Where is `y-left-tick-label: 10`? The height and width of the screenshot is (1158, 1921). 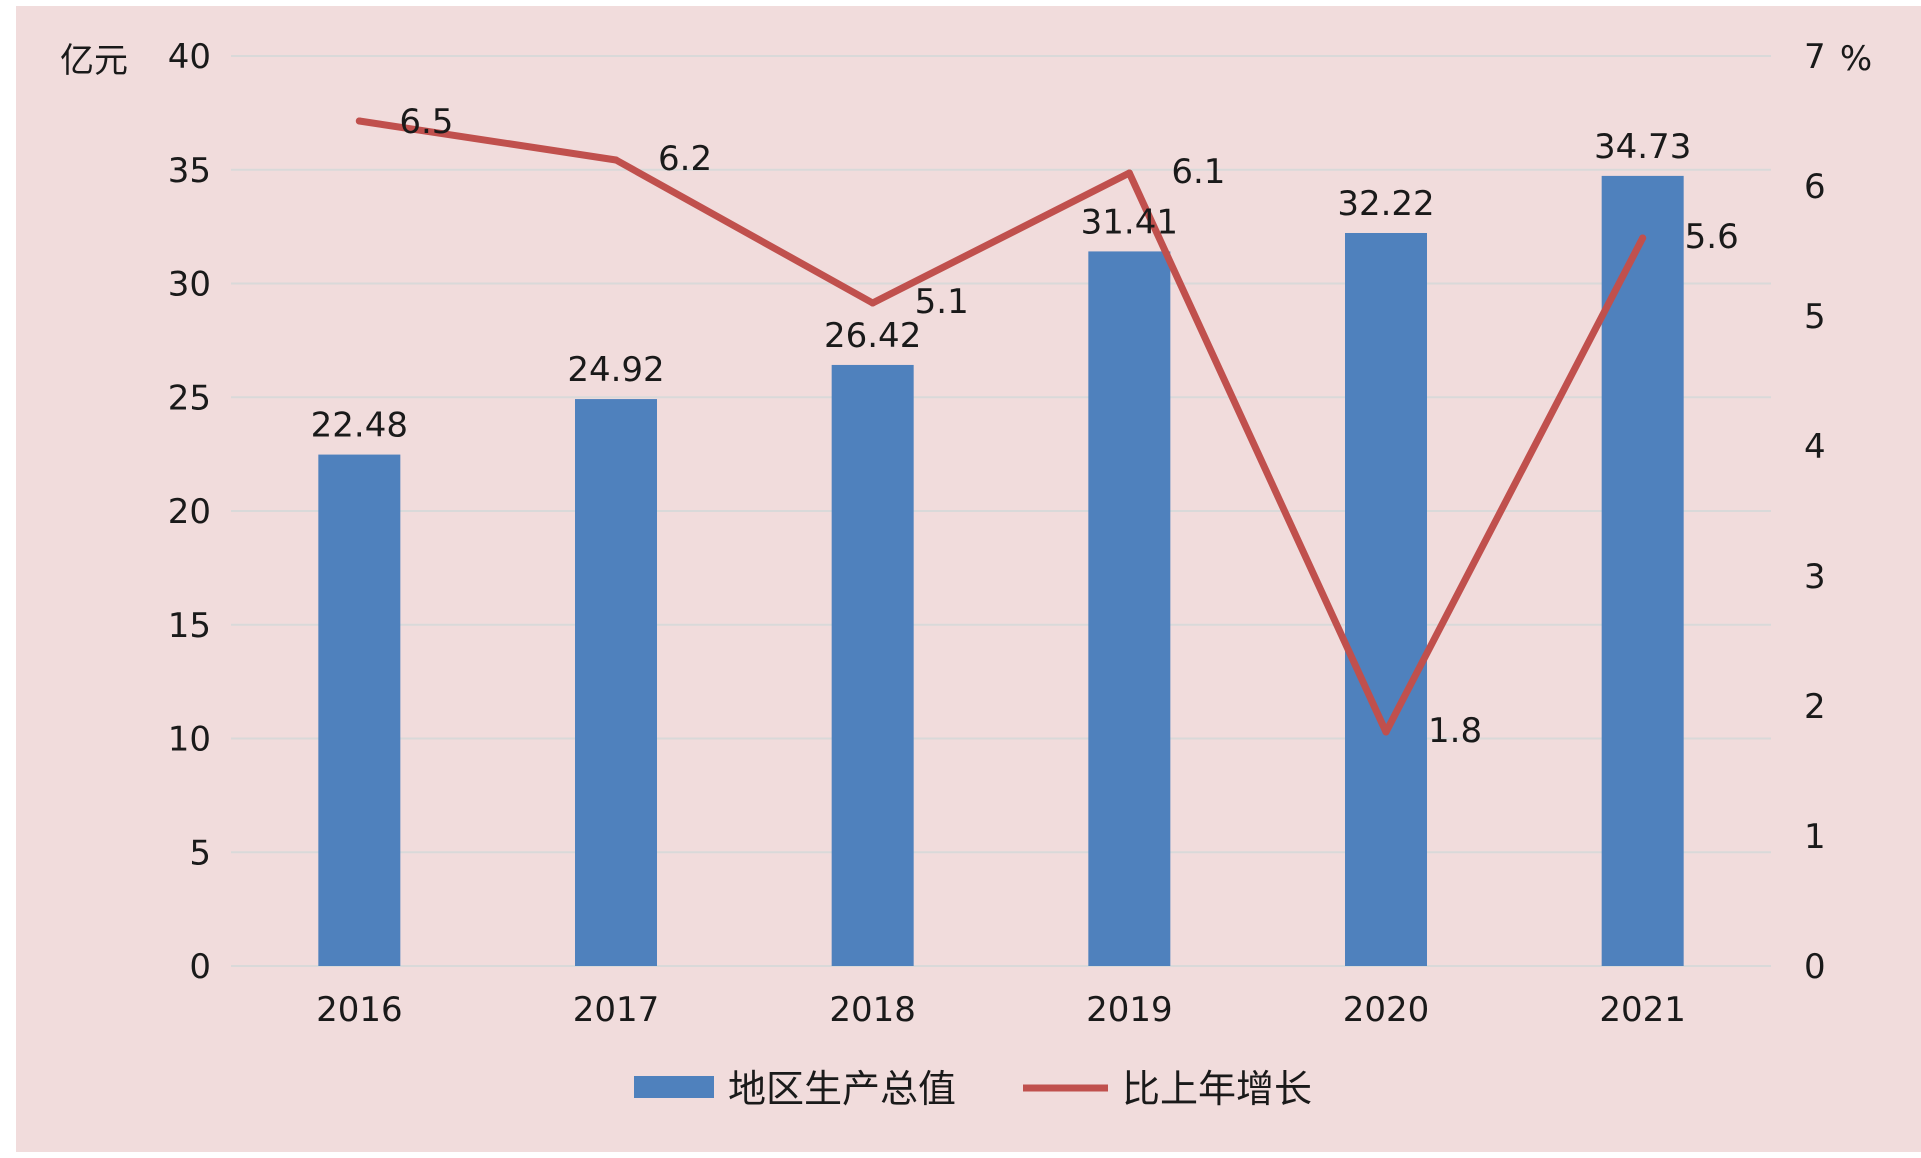
y-left-tick-label: 10 is located at coordinates (189, 740).